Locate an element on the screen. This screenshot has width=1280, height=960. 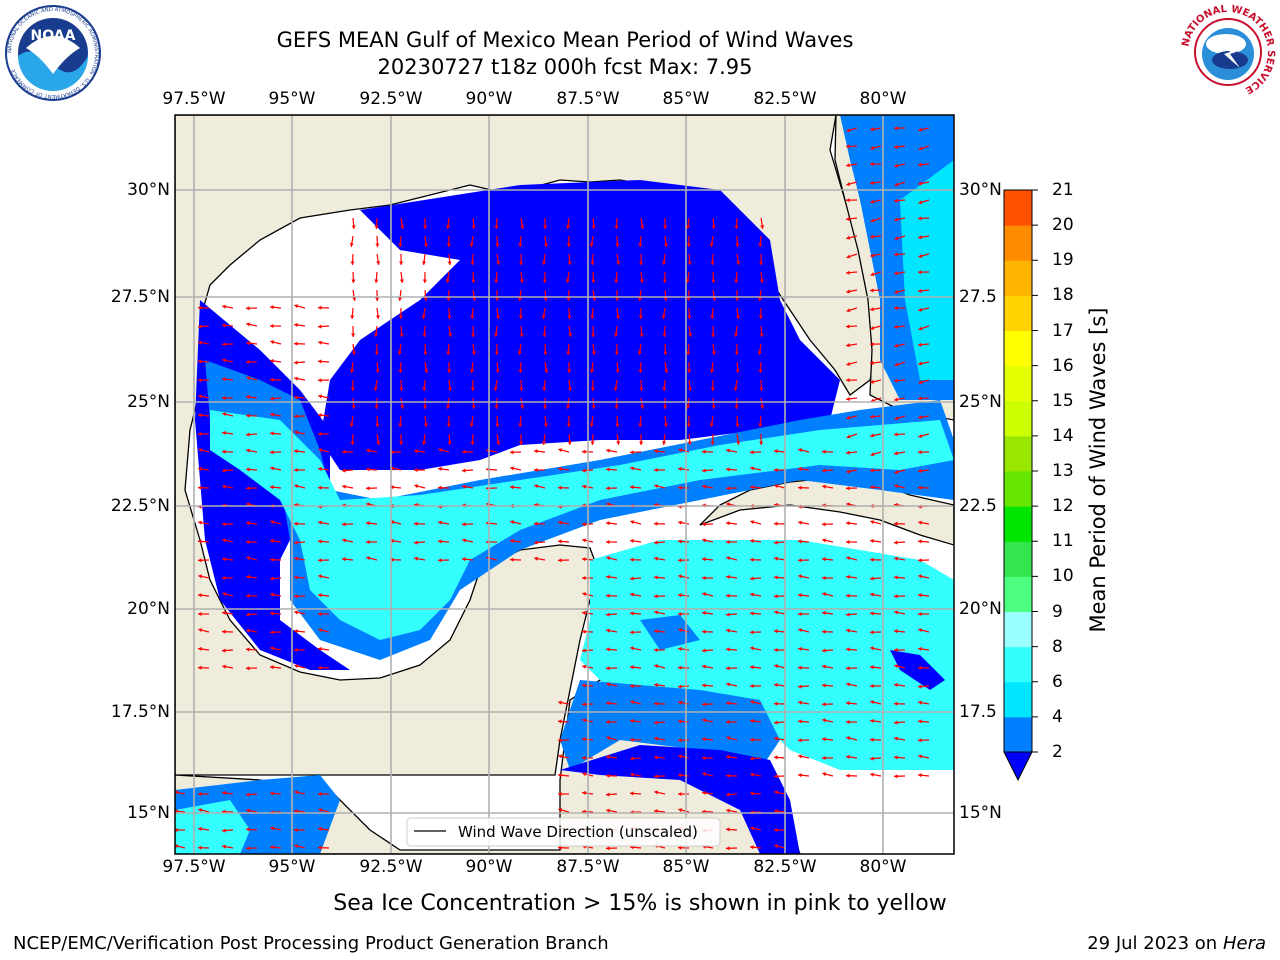
lon-tick-bottom: 82.5°W is located at coordinates (785, 867).